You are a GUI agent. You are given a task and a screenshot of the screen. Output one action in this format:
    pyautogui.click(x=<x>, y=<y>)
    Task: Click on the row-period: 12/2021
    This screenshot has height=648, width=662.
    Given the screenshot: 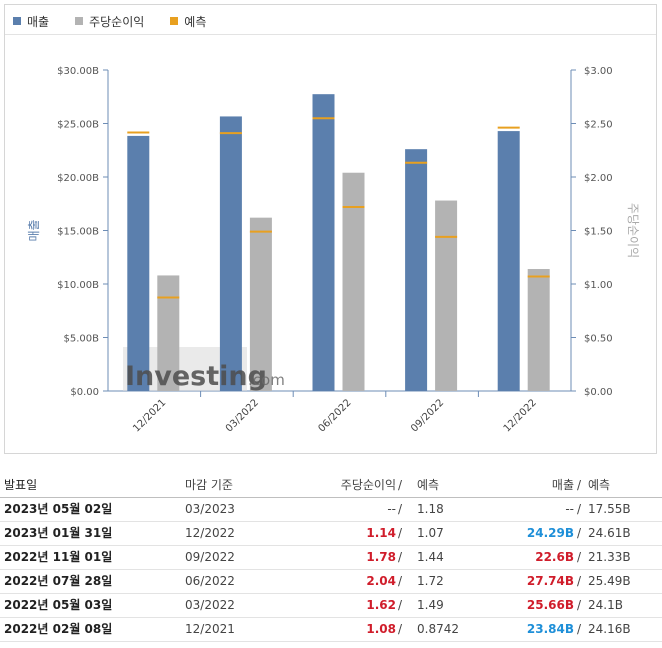 What is the action you would take?
    pyautogui.click(x=210, y=629)
    